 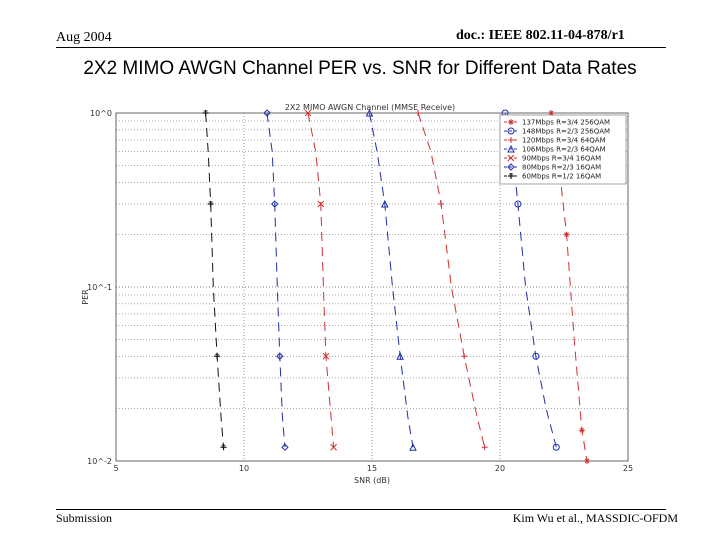 I want to click on x-tick-label: 15, so click(x=372, y=468).